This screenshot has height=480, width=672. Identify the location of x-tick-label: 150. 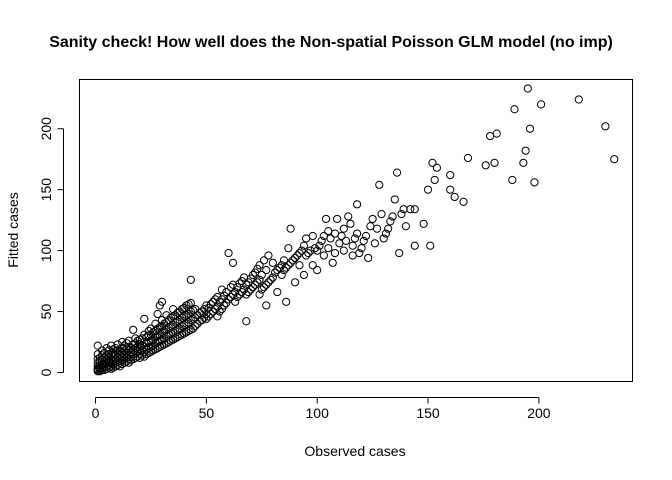
(428, 413).